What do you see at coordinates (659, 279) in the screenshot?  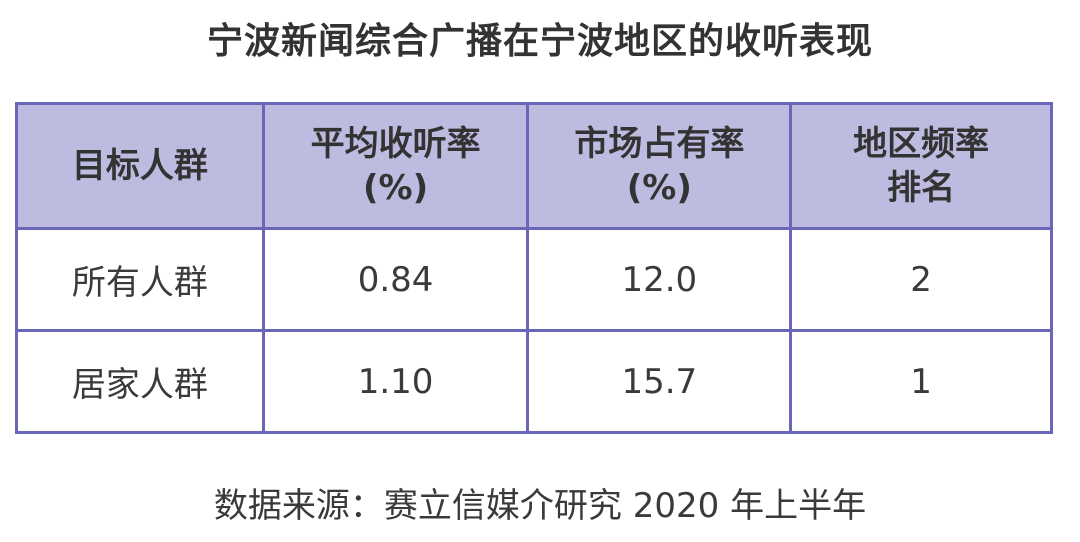 I see `cell-market-share: 12.0` at bounding box center [659, 279].